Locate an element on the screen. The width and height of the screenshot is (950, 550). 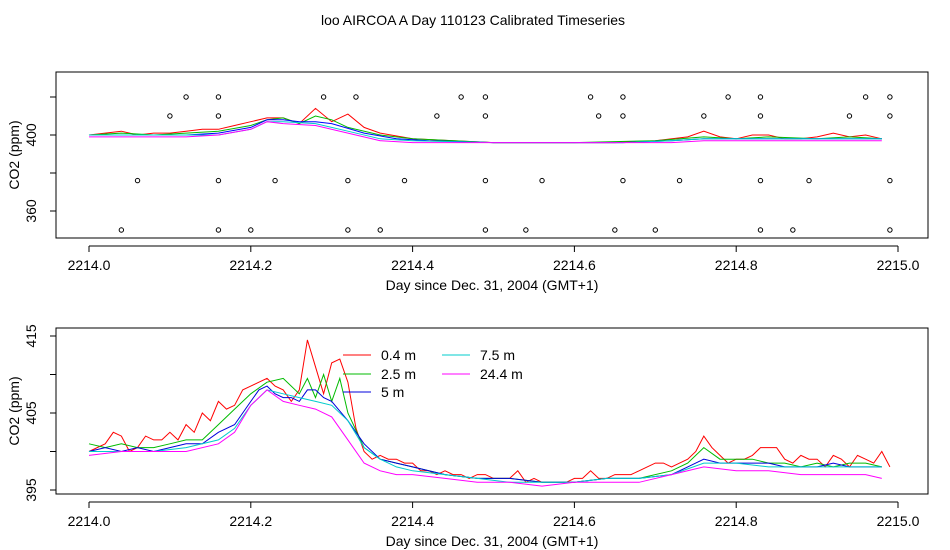
legend-label: 2.5 m is located at coordinates (398, 374).